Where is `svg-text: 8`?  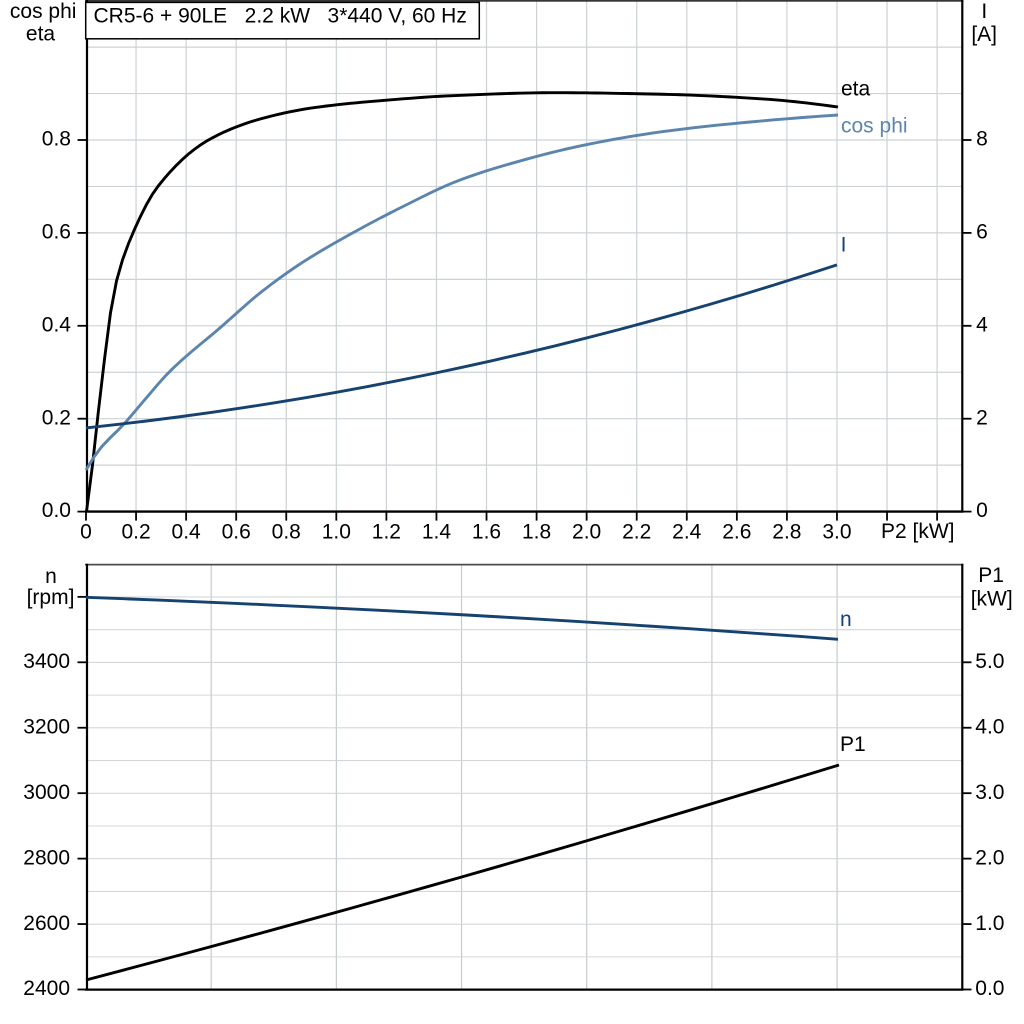 svg-text: 8 is located at coordinates (982, 139).